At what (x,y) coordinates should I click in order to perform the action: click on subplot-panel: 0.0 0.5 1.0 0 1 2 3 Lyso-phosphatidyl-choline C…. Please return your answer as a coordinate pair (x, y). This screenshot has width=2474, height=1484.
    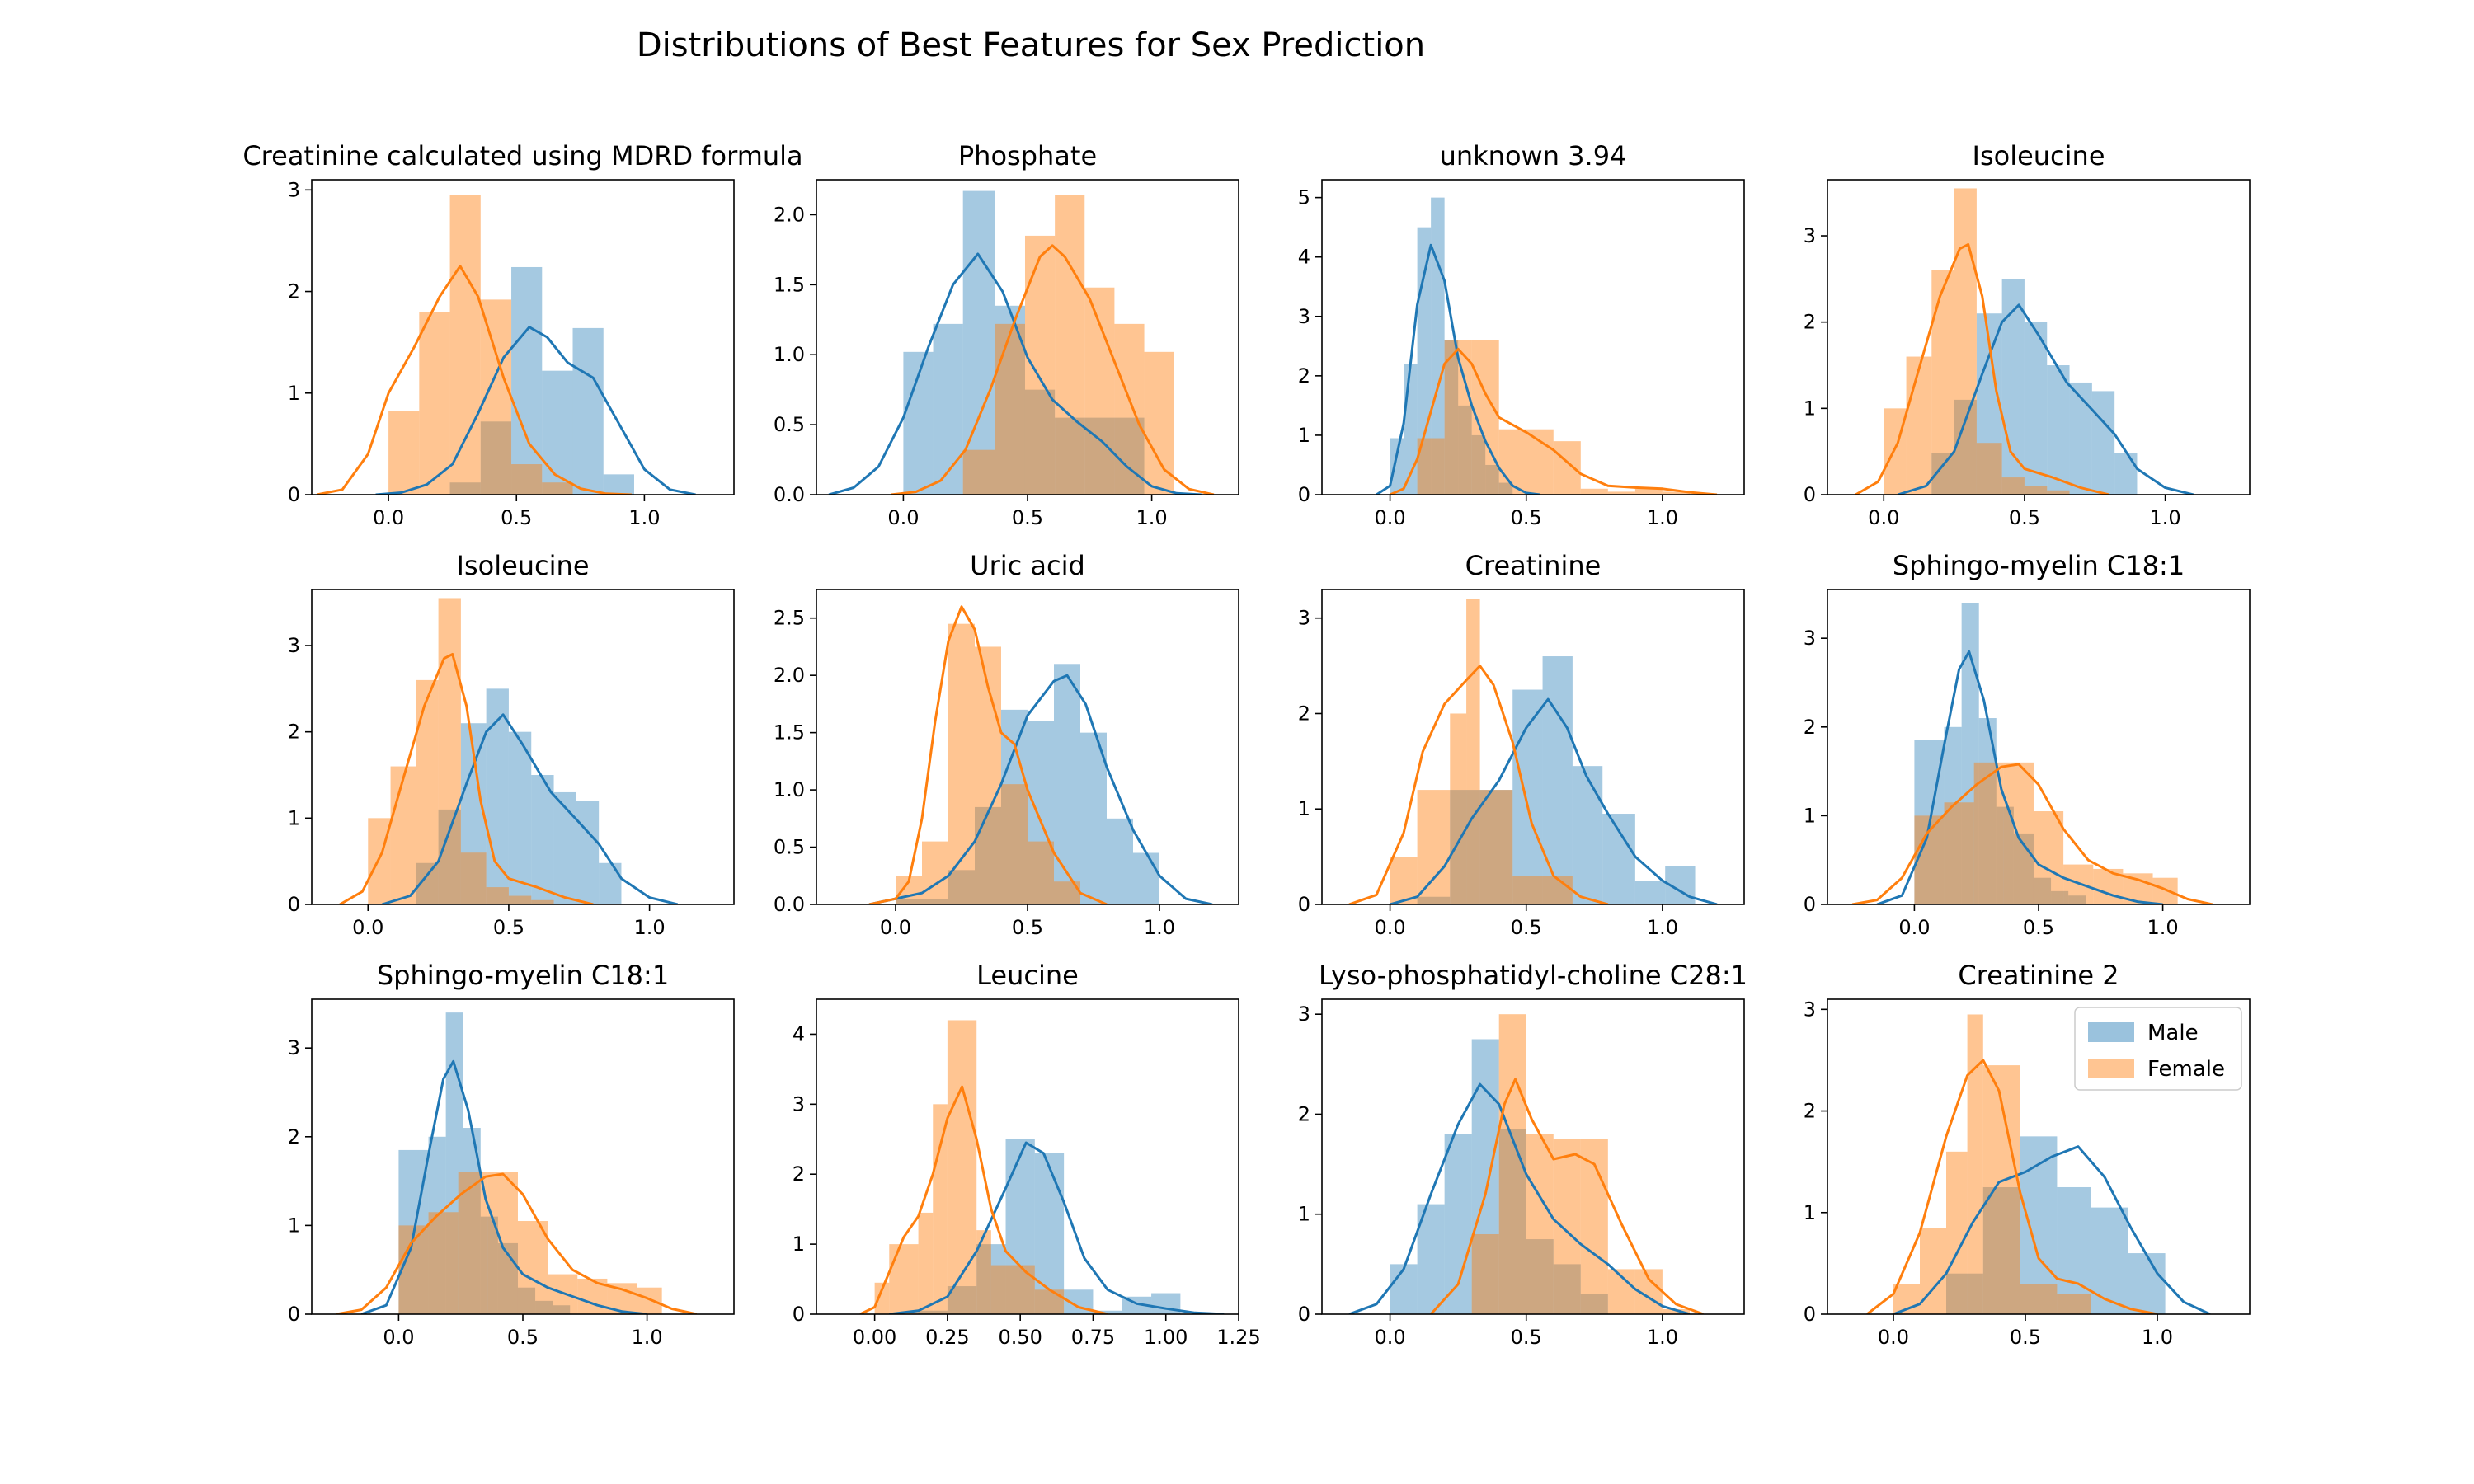
    Looking at the image, I should click on (1522, 1154).